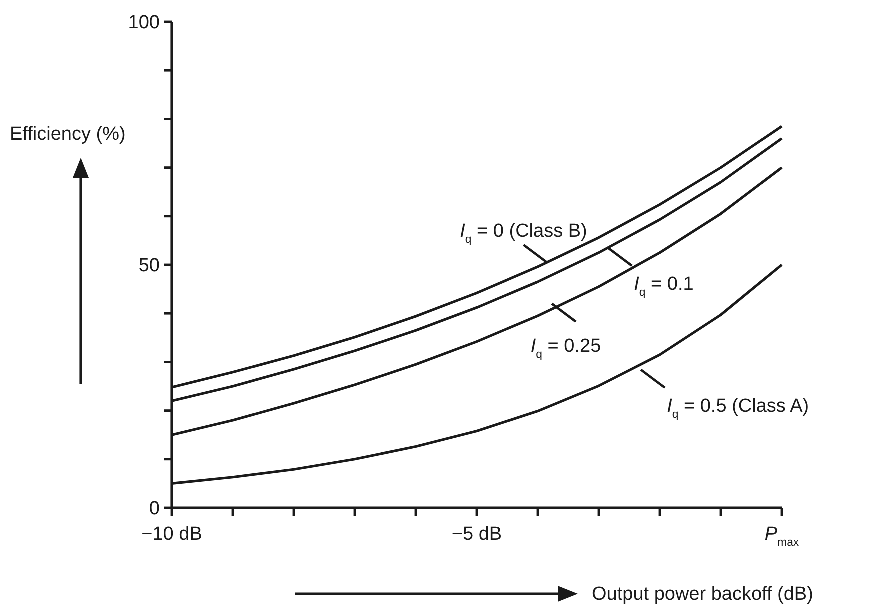  Describe the element at coordinates (703, 594) in the screenshot. I see `x-axis-title: Output power backoff (dB)` at that location.